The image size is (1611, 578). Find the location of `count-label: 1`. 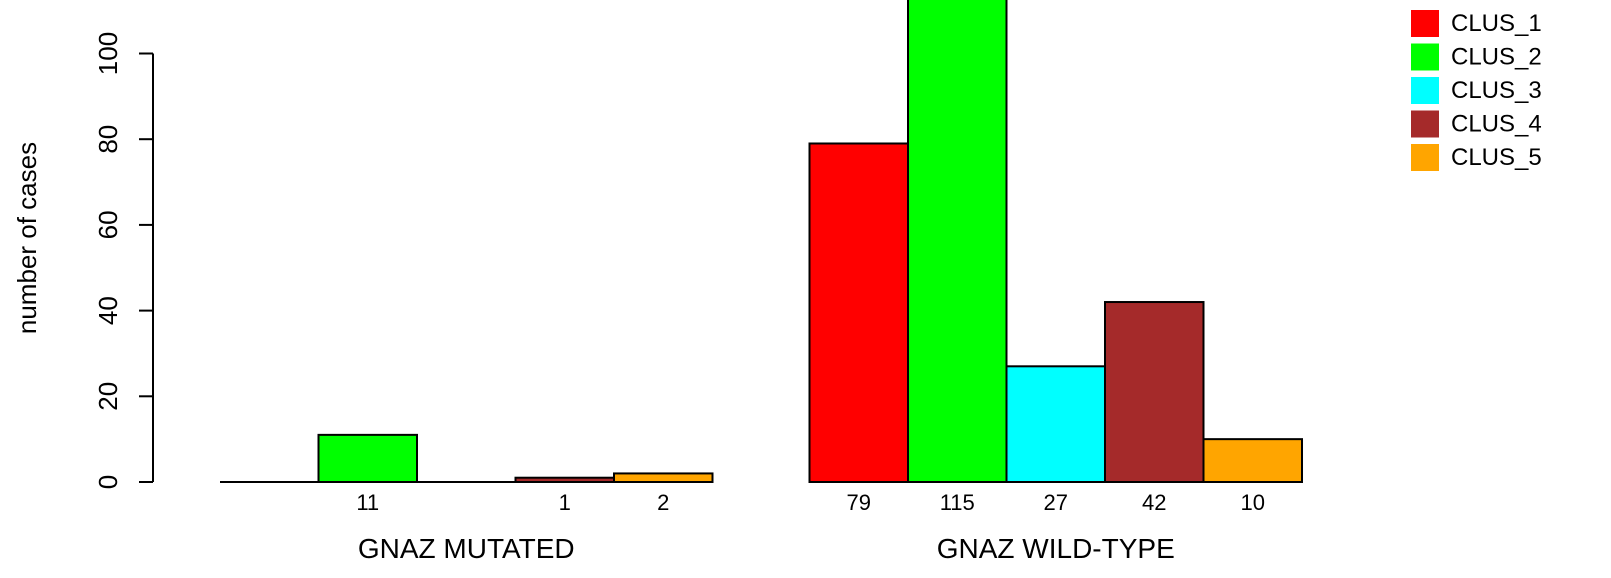

count-label: 1 is located at coordinates (565, 502).